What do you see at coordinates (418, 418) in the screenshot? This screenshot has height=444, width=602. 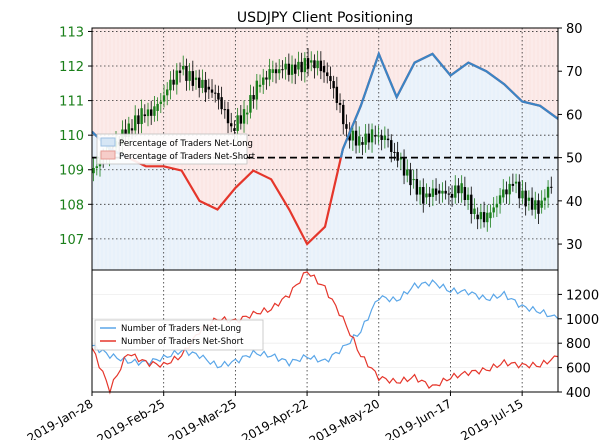 I see `x-tick-label: 2019-Jun-17` at bounding box center [418, 418].